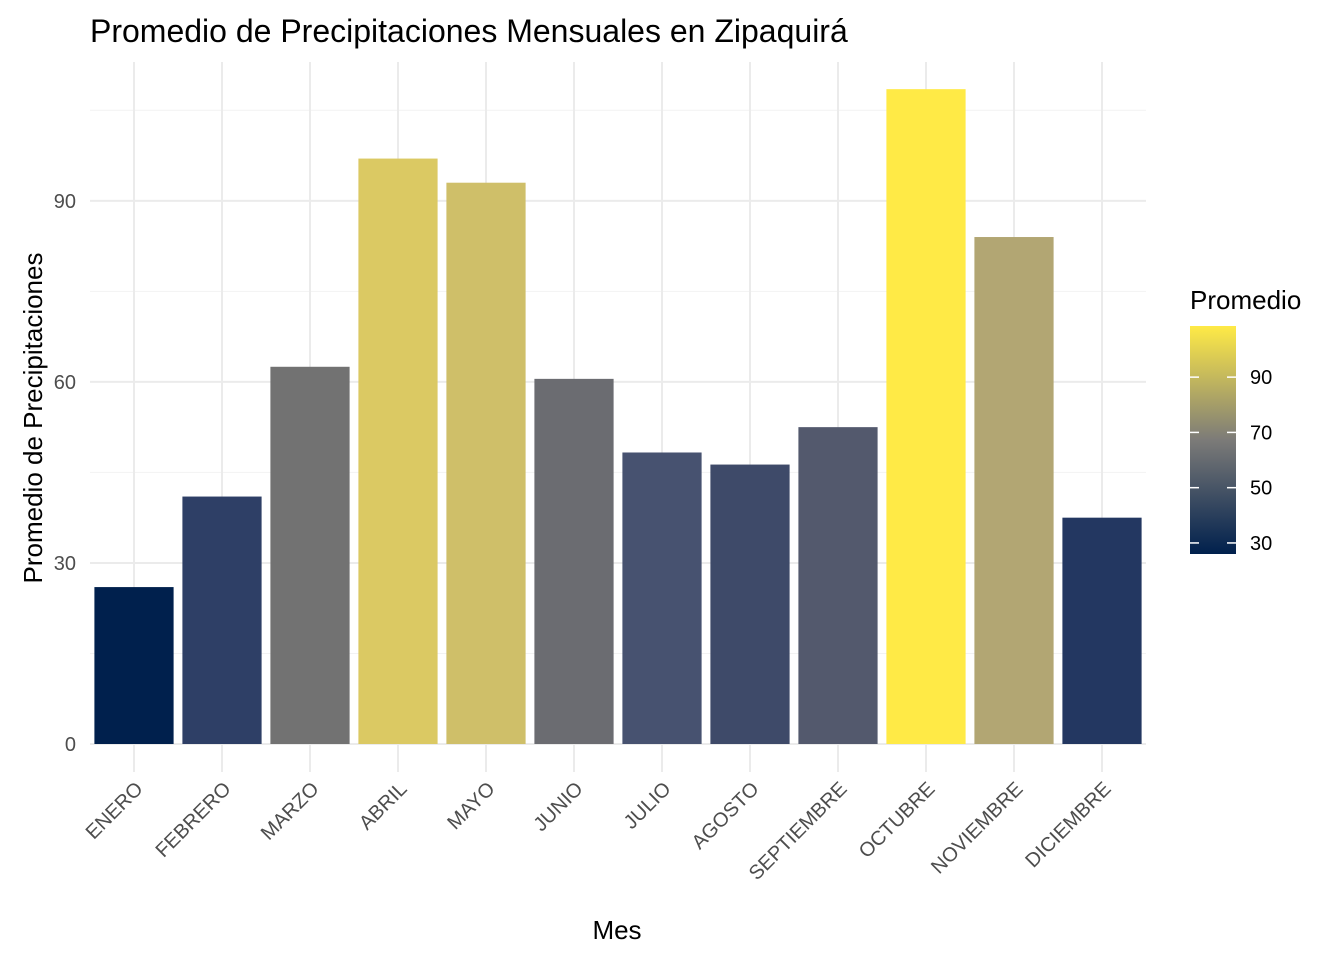 The width and height of the screenshot is (1344, 960). Describe the element at coordinates (926, 416) in the screenshot. I see `bar-octubre` at that location.